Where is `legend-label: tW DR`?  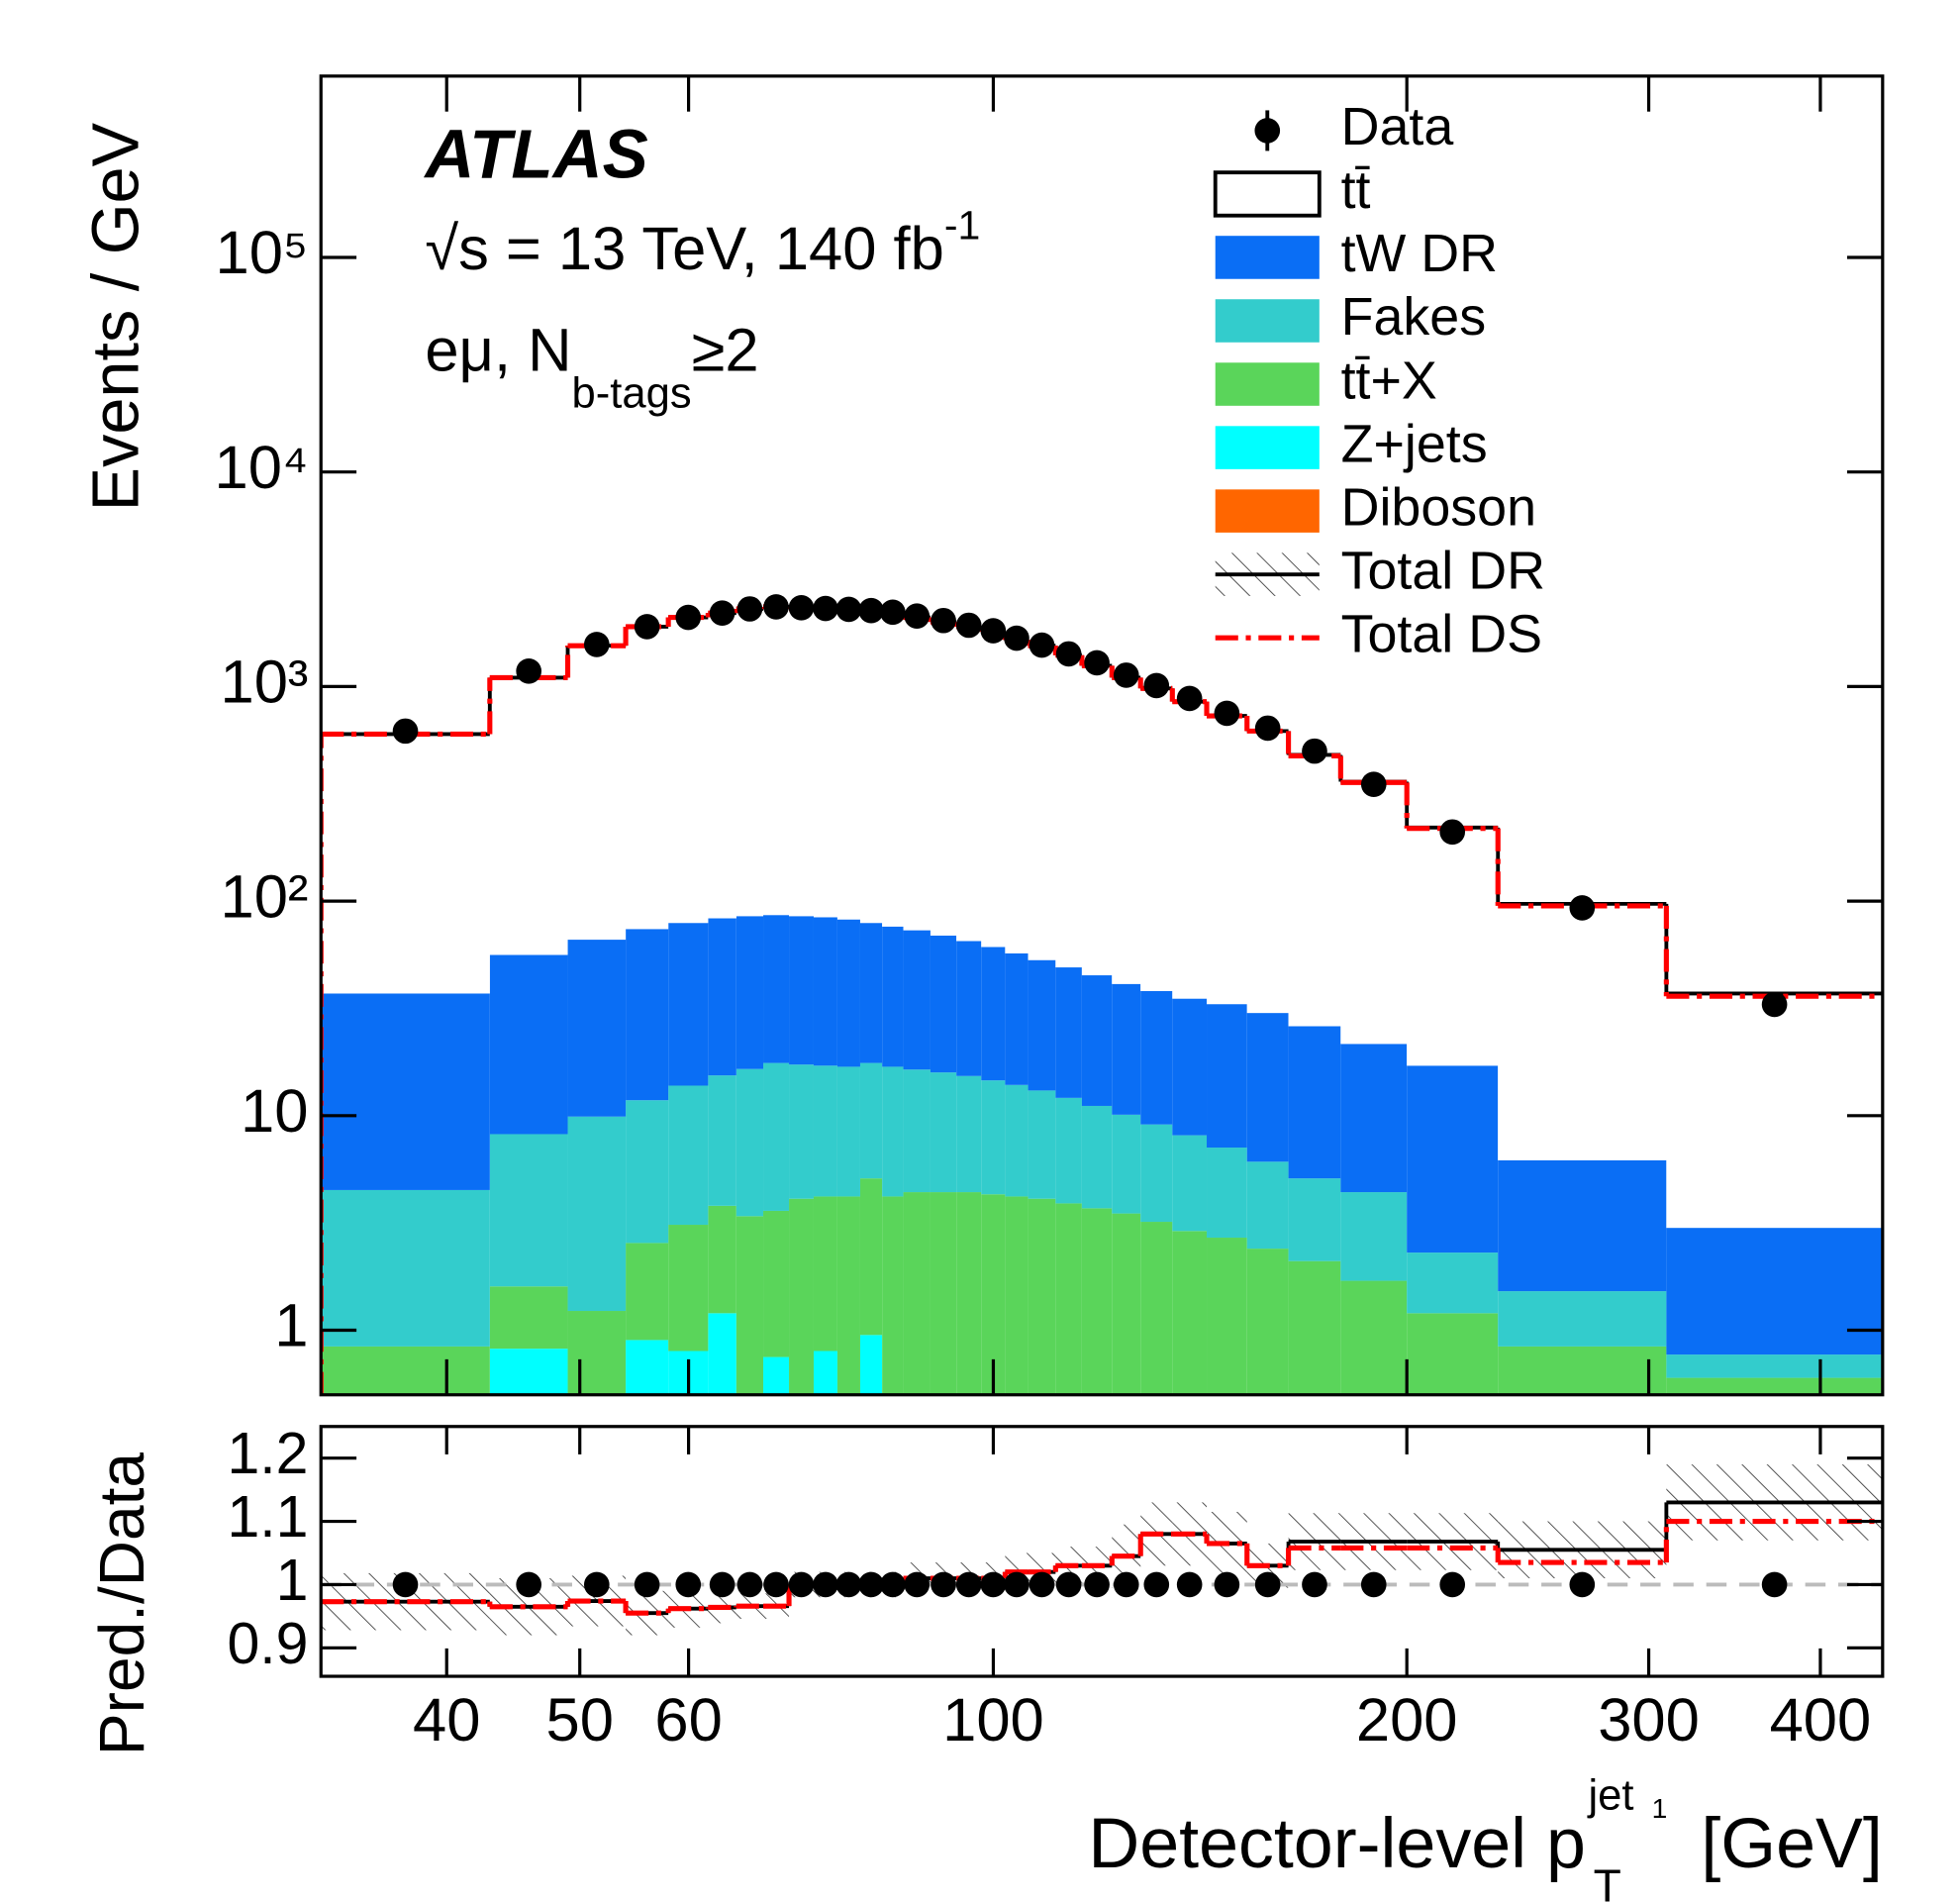
legend-label: tW DR is located at coordinates (1419, 253).